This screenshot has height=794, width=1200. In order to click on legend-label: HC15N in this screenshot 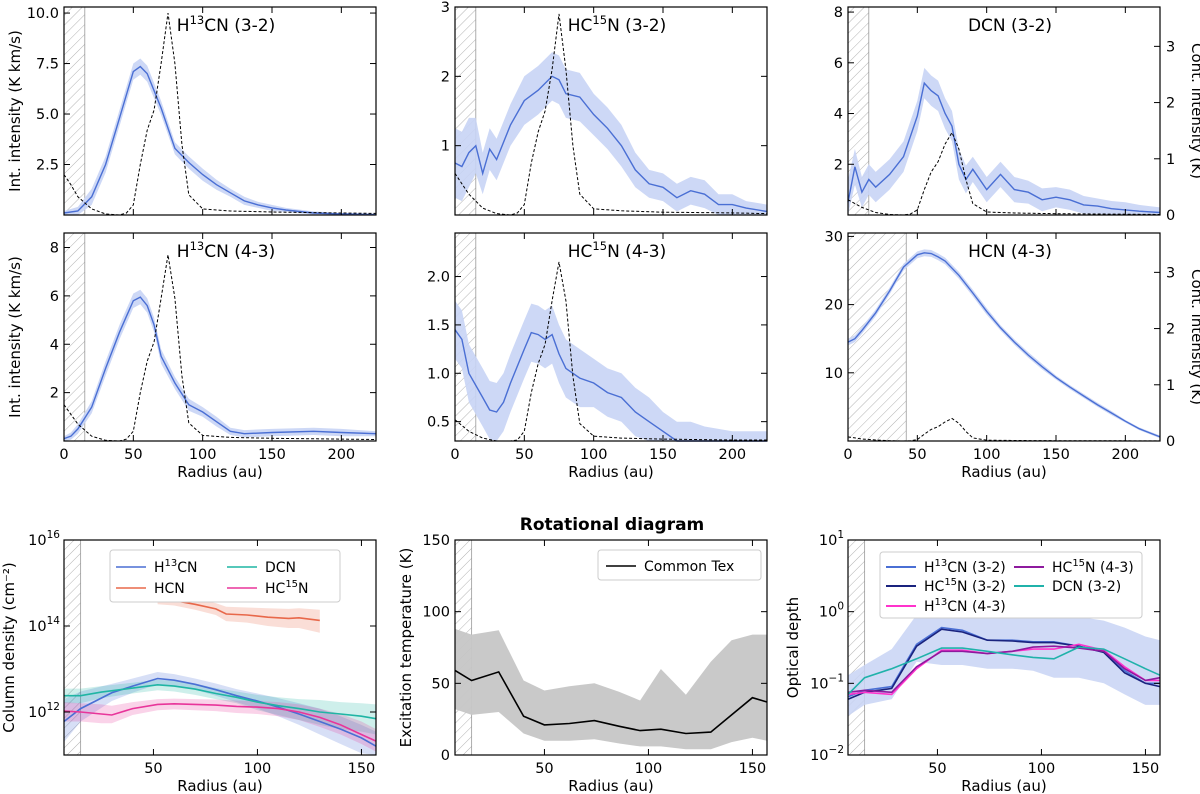, I will do `click(287, 588)`.